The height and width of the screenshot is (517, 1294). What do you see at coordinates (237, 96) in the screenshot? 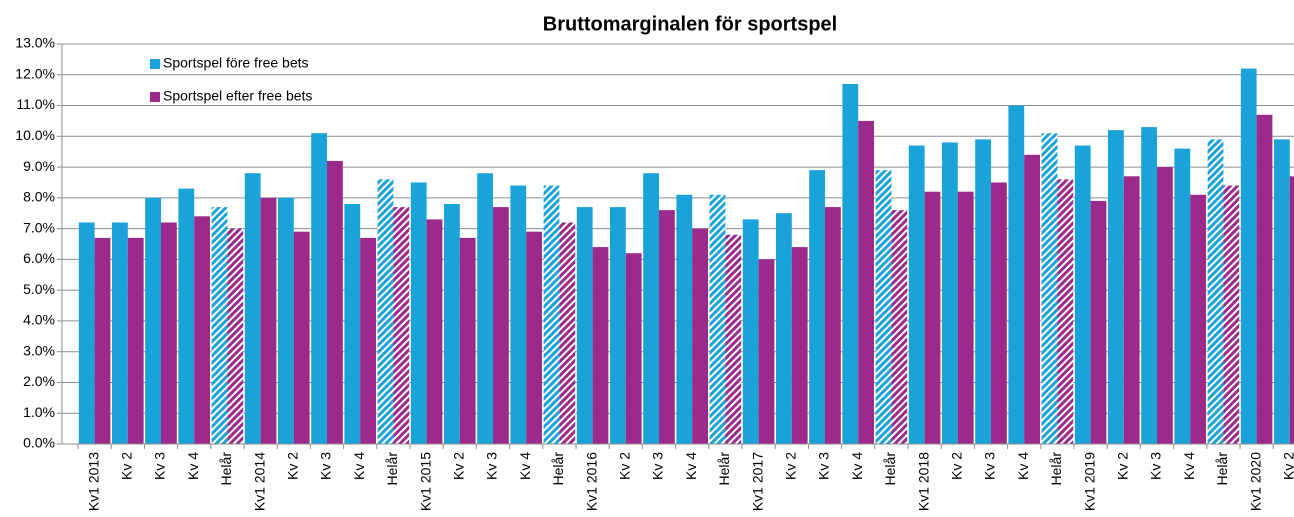
I see `legend-label: Sportspel efter free bets` at bounding box center [237, 96].